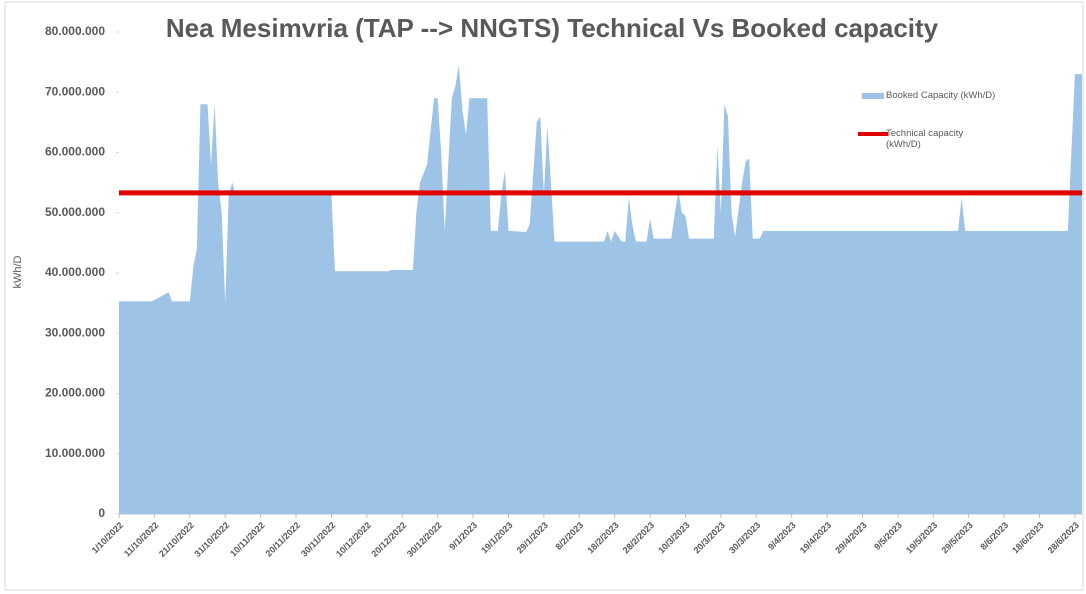 This screenshot has width=1086, height=594. I want to click on y-tick-label: 40.000.000, so click(75, 272).